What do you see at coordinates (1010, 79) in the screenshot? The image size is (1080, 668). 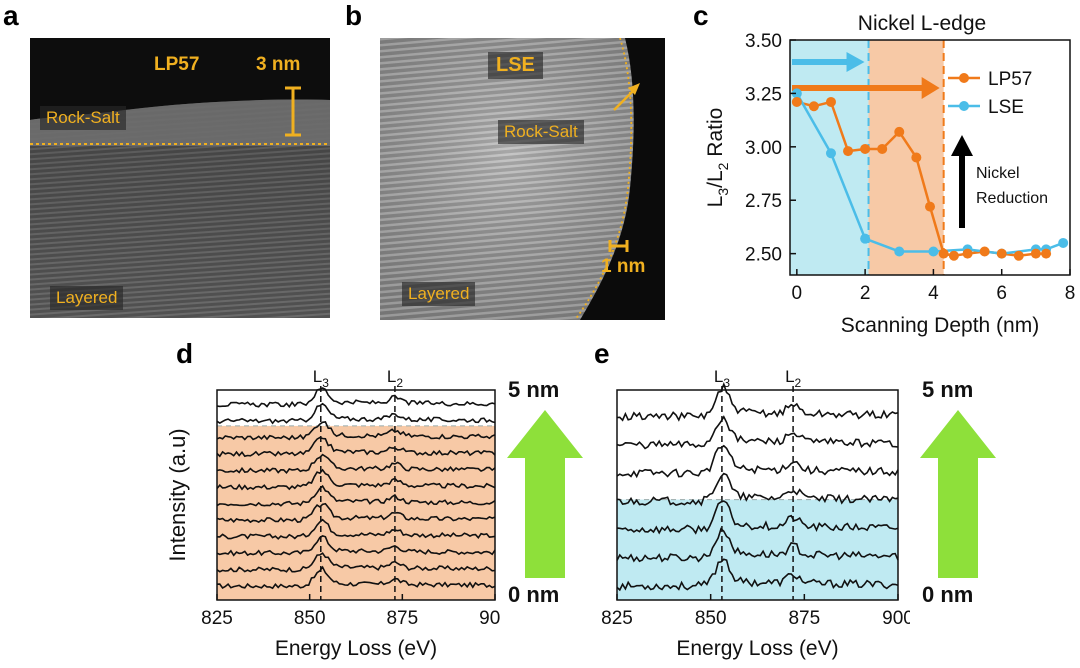 I see `chart-c-legend-label-lp57: LP57` at bounding box center [1010, 79].